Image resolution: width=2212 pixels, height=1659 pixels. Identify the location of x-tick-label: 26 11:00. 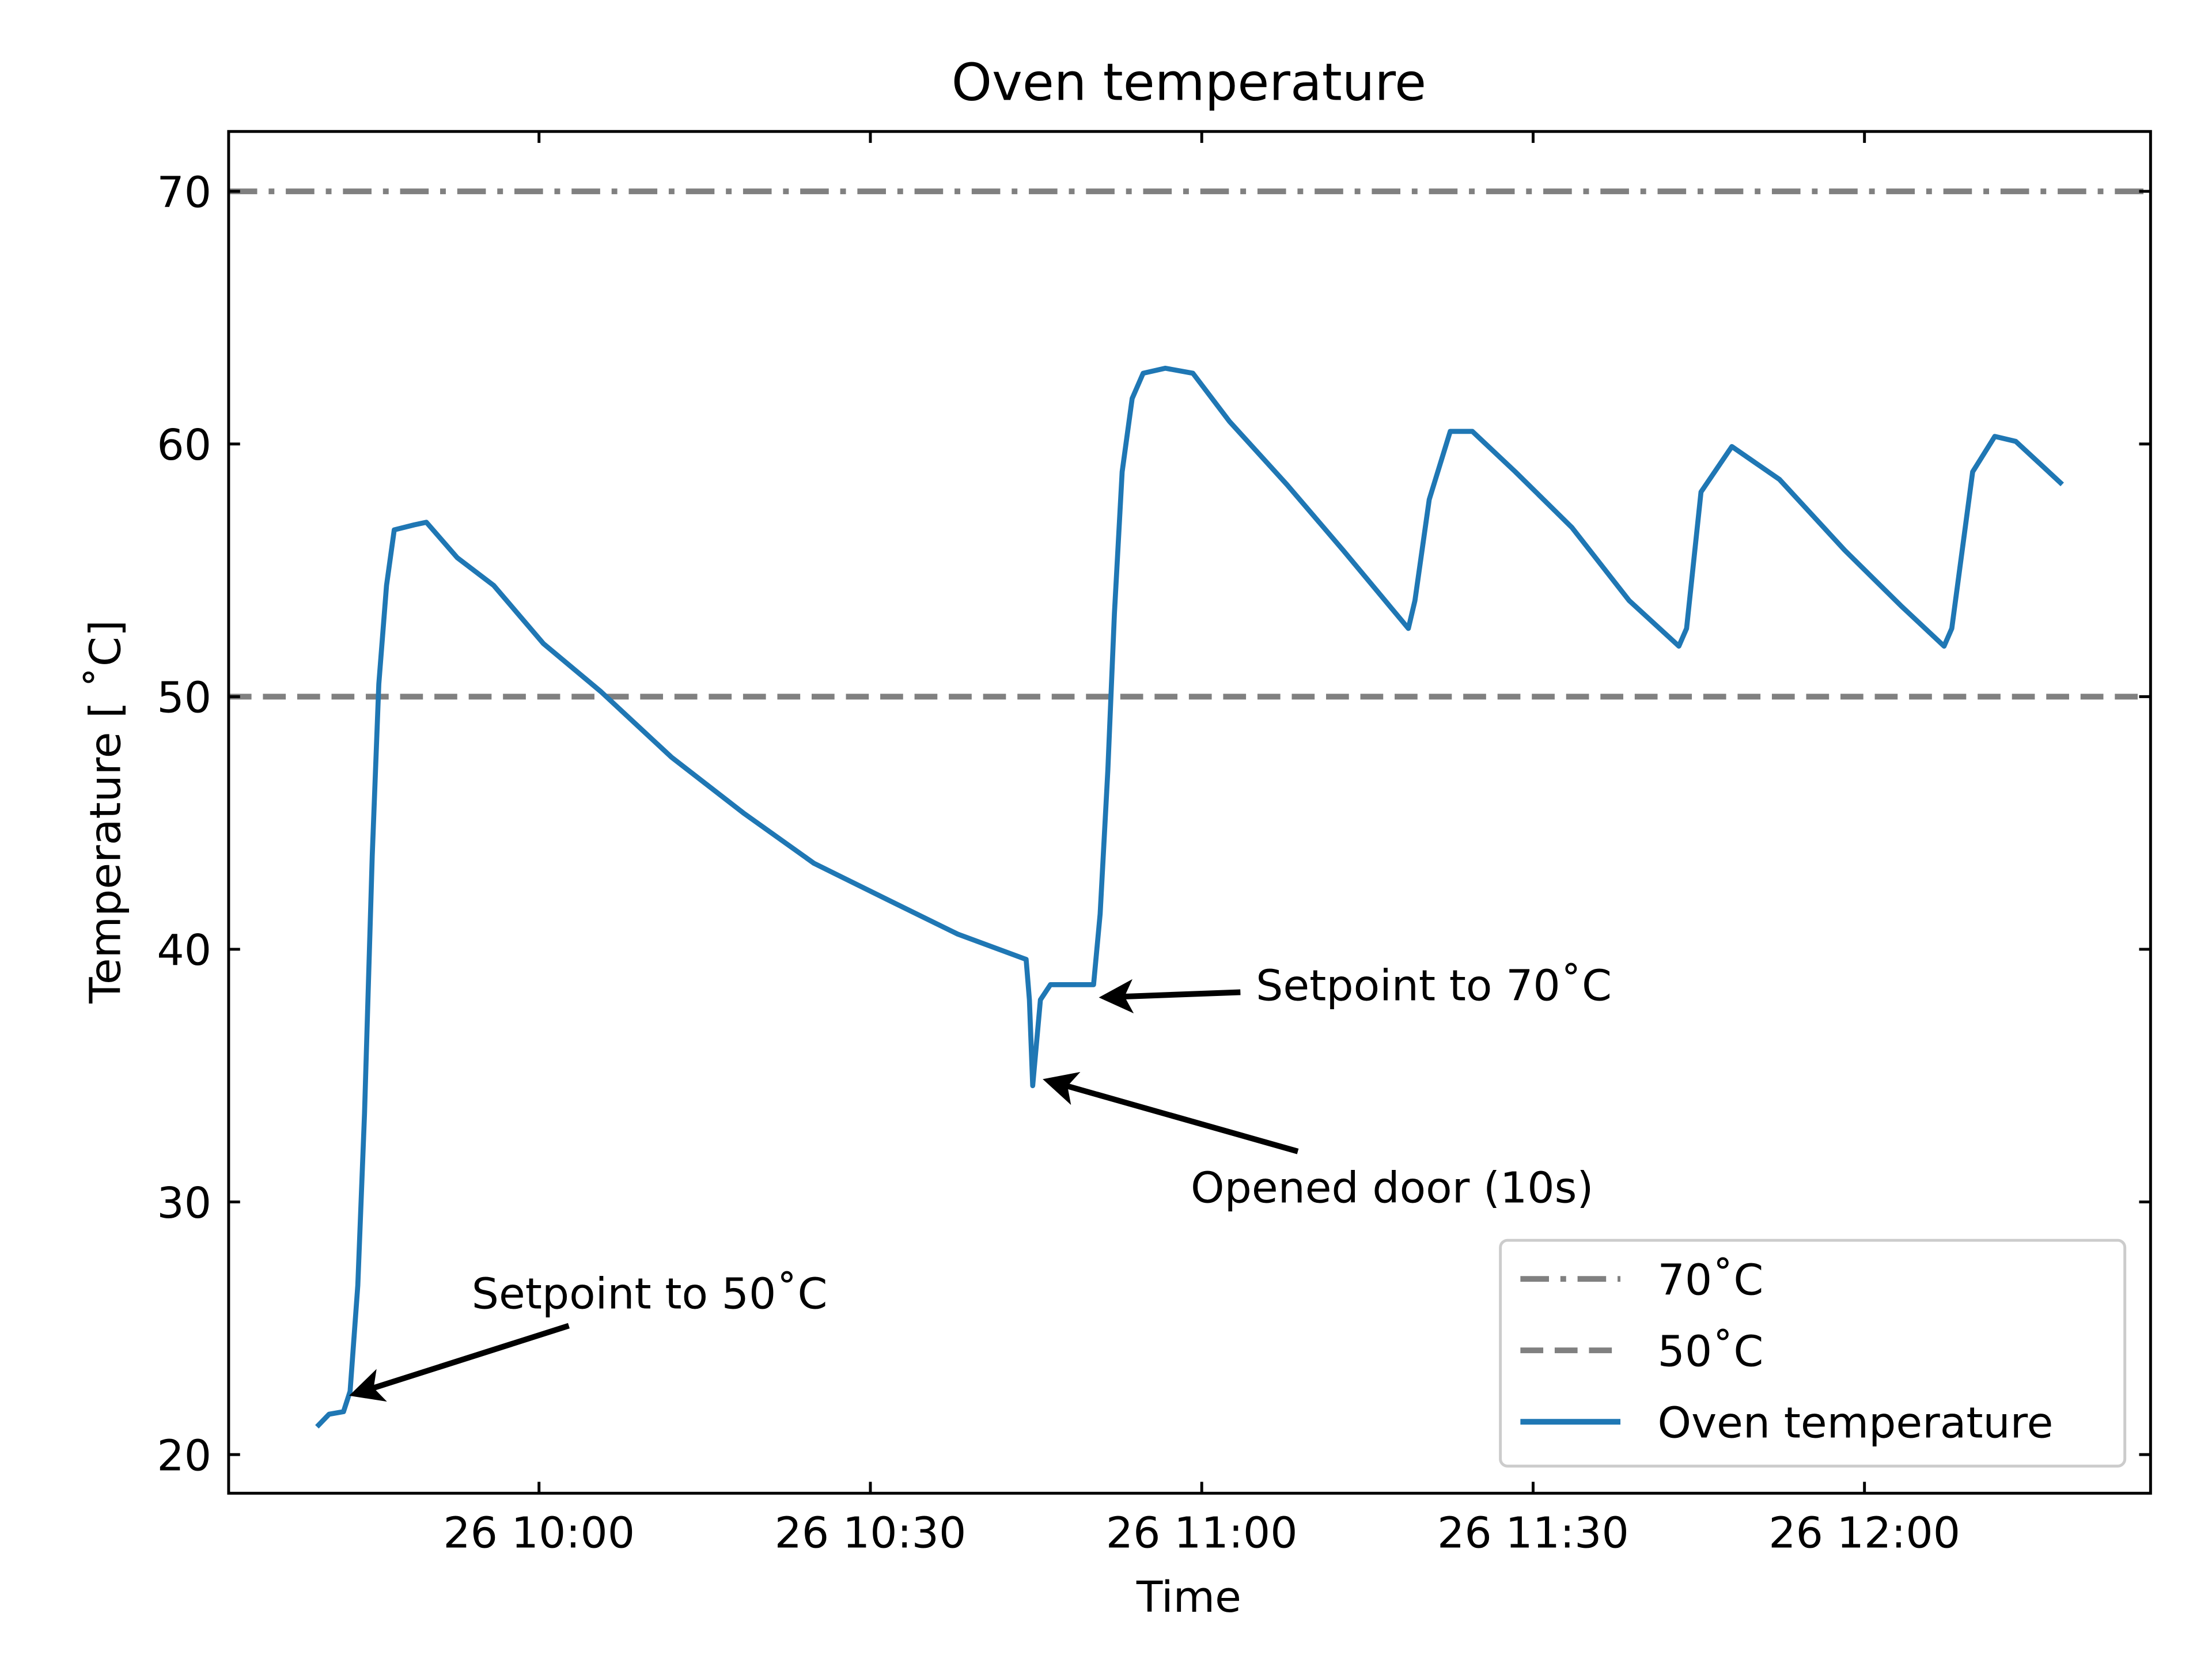
(1202, 1533).